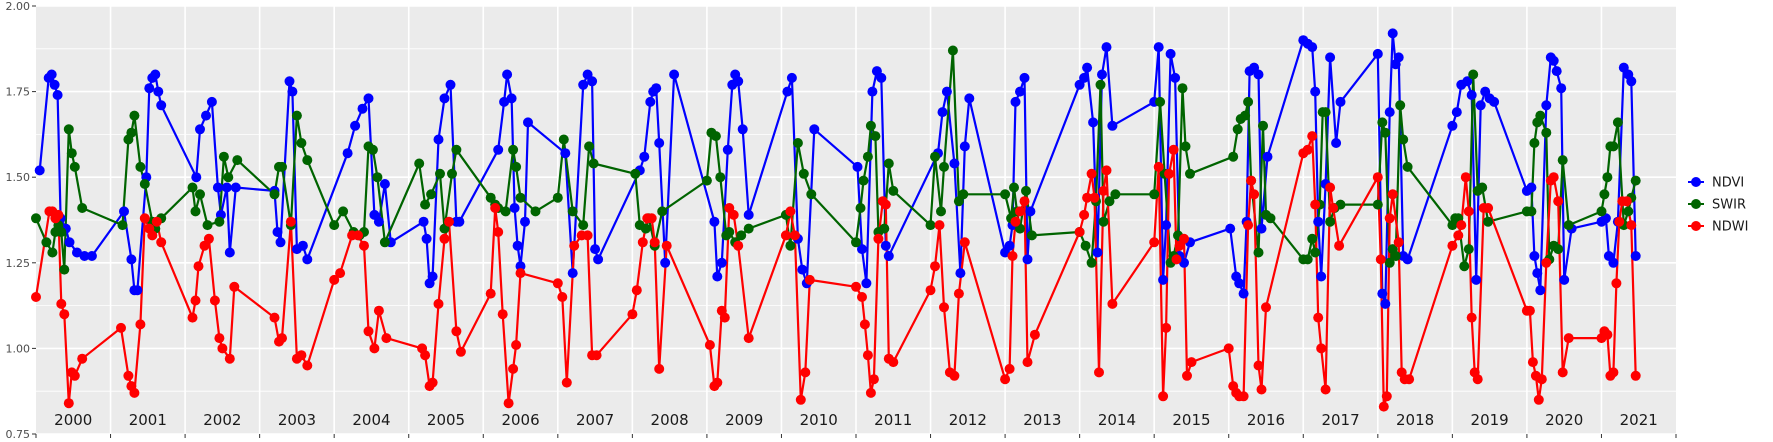 The height and width of the screenshot is (442, 1773). Describe the element at coordinates (21, 220) in the screenshot. I see `y-axis: 0.75 1.00 1.25 1.50 1.75 2.00` at that location.